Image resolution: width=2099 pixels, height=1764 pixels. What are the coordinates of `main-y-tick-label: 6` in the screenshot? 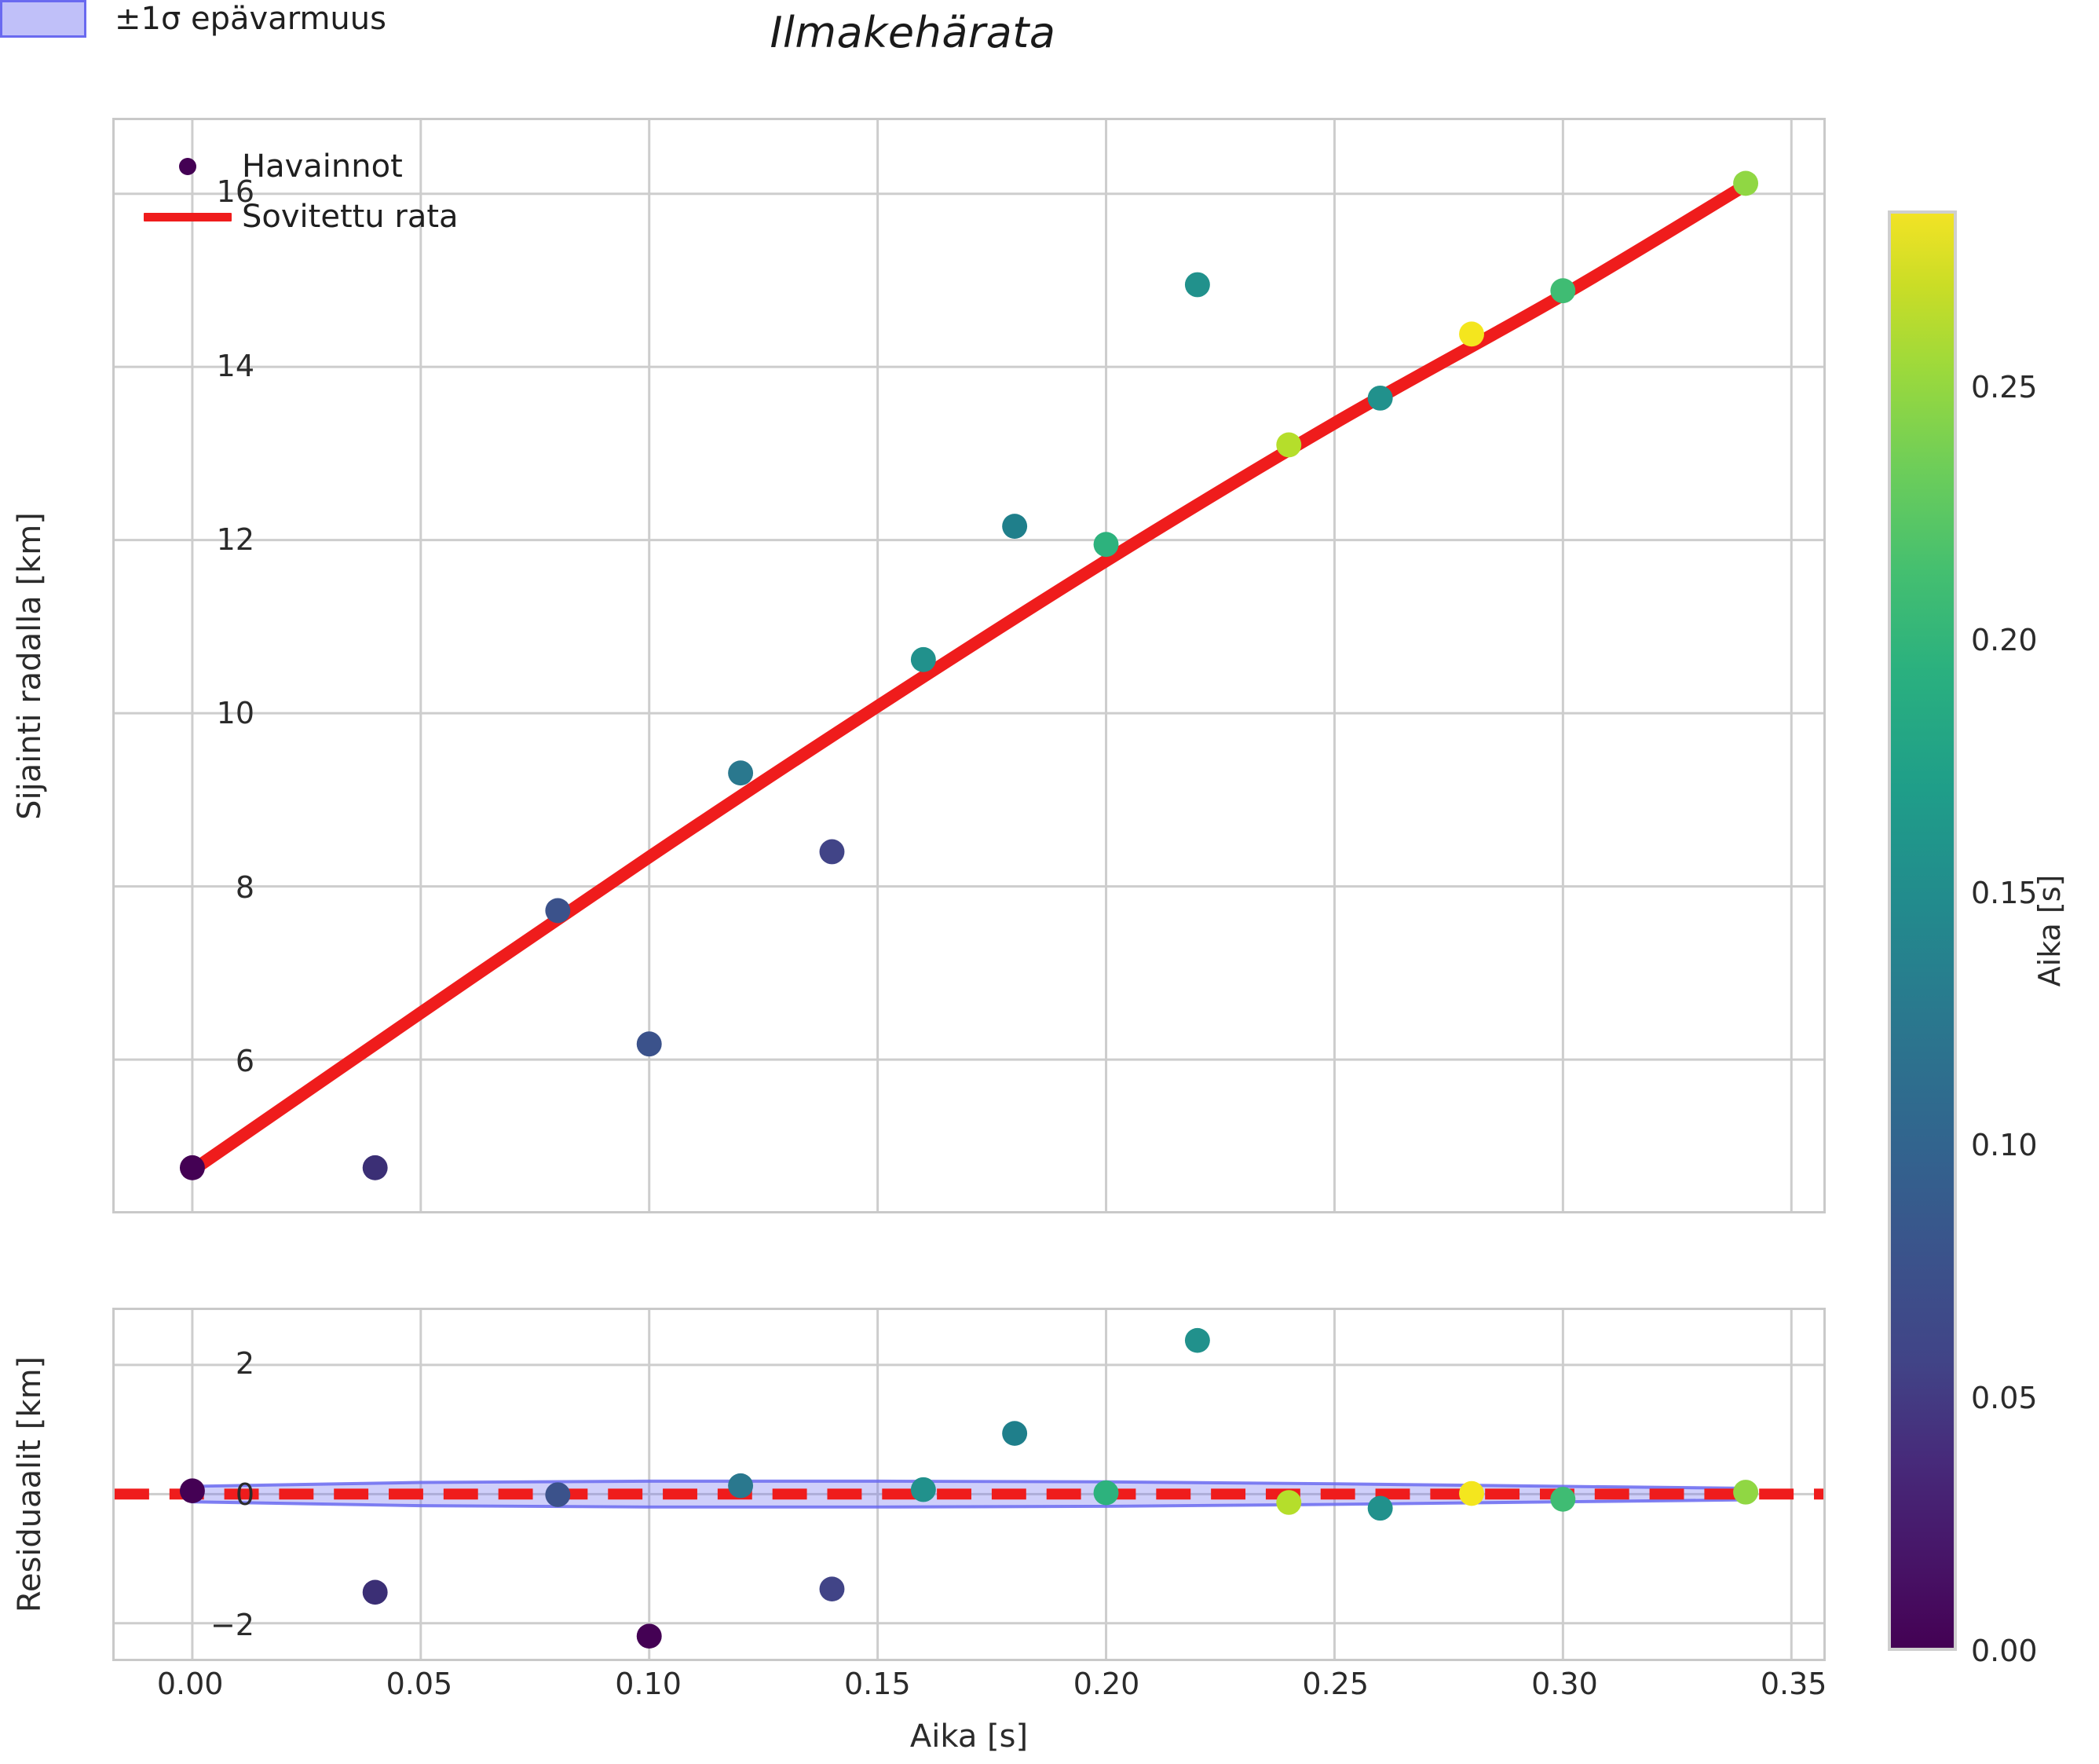 It's located at (244, 1062).